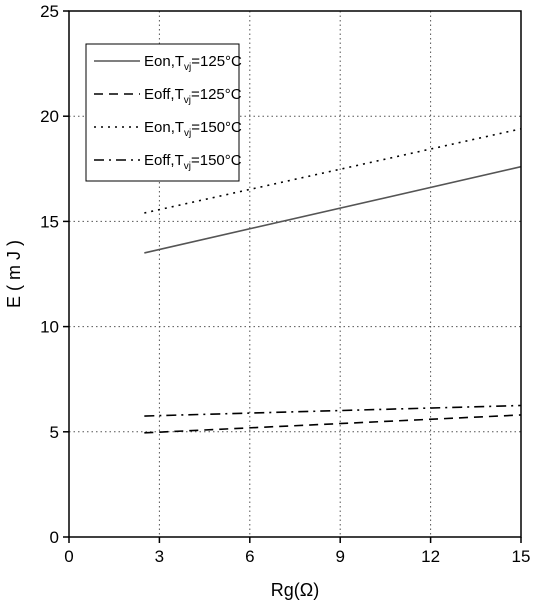 The image size is (534, 604). I want to click on y-tick-label: 20, so click(49, 116).